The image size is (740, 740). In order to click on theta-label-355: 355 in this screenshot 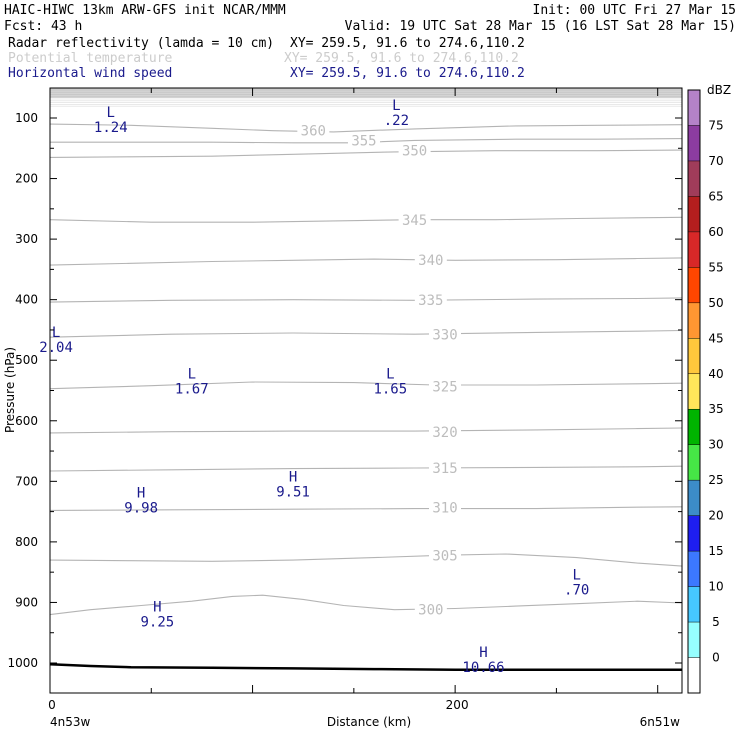, I will do `click(363, 142)`.